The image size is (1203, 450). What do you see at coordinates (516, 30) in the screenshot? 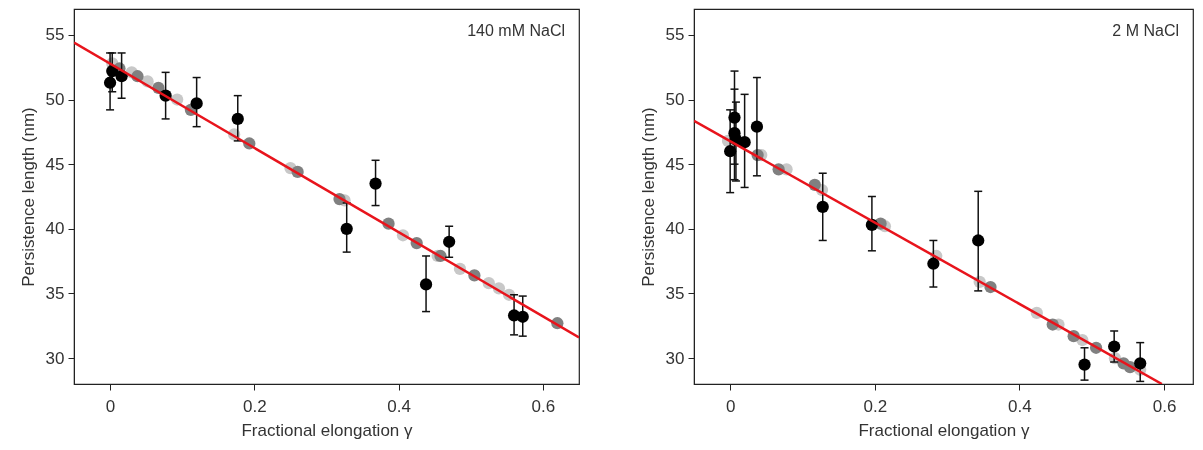
I see `annotation: 140 mM NaCl` at bounding box center [516, 30].